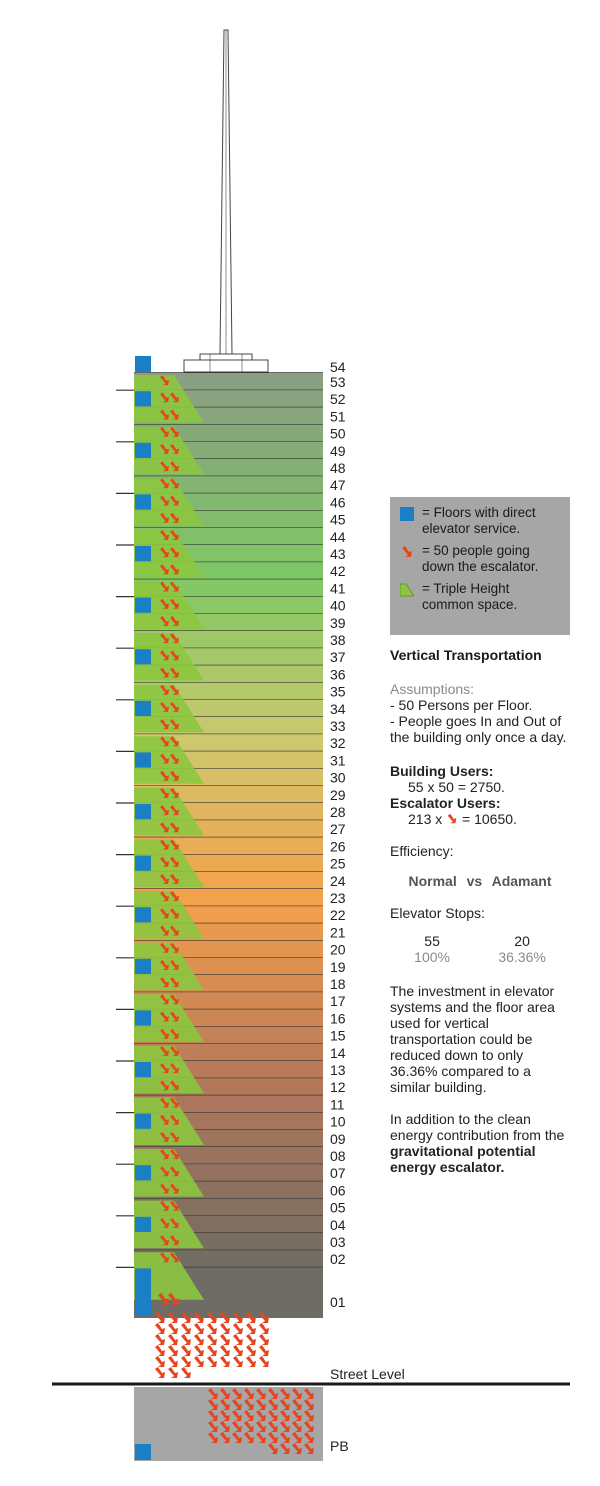 This screenshot has height=1486, width=600. I want to click on floor-label: 29, so click(338, 795).